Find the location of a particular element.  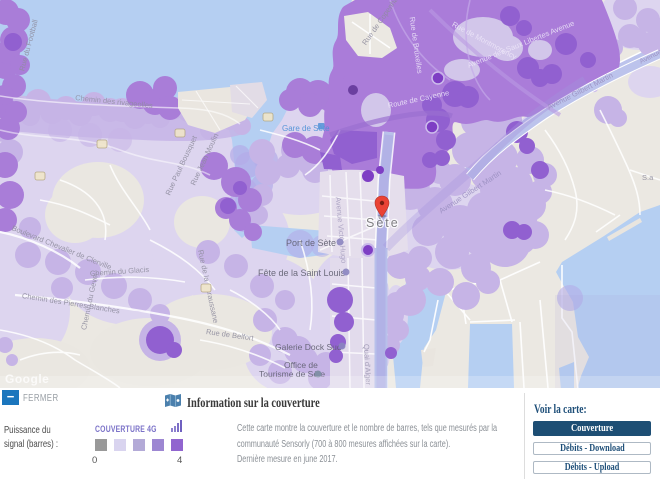

svg-text: Gare de Sète is located at coordinates (306, 128).